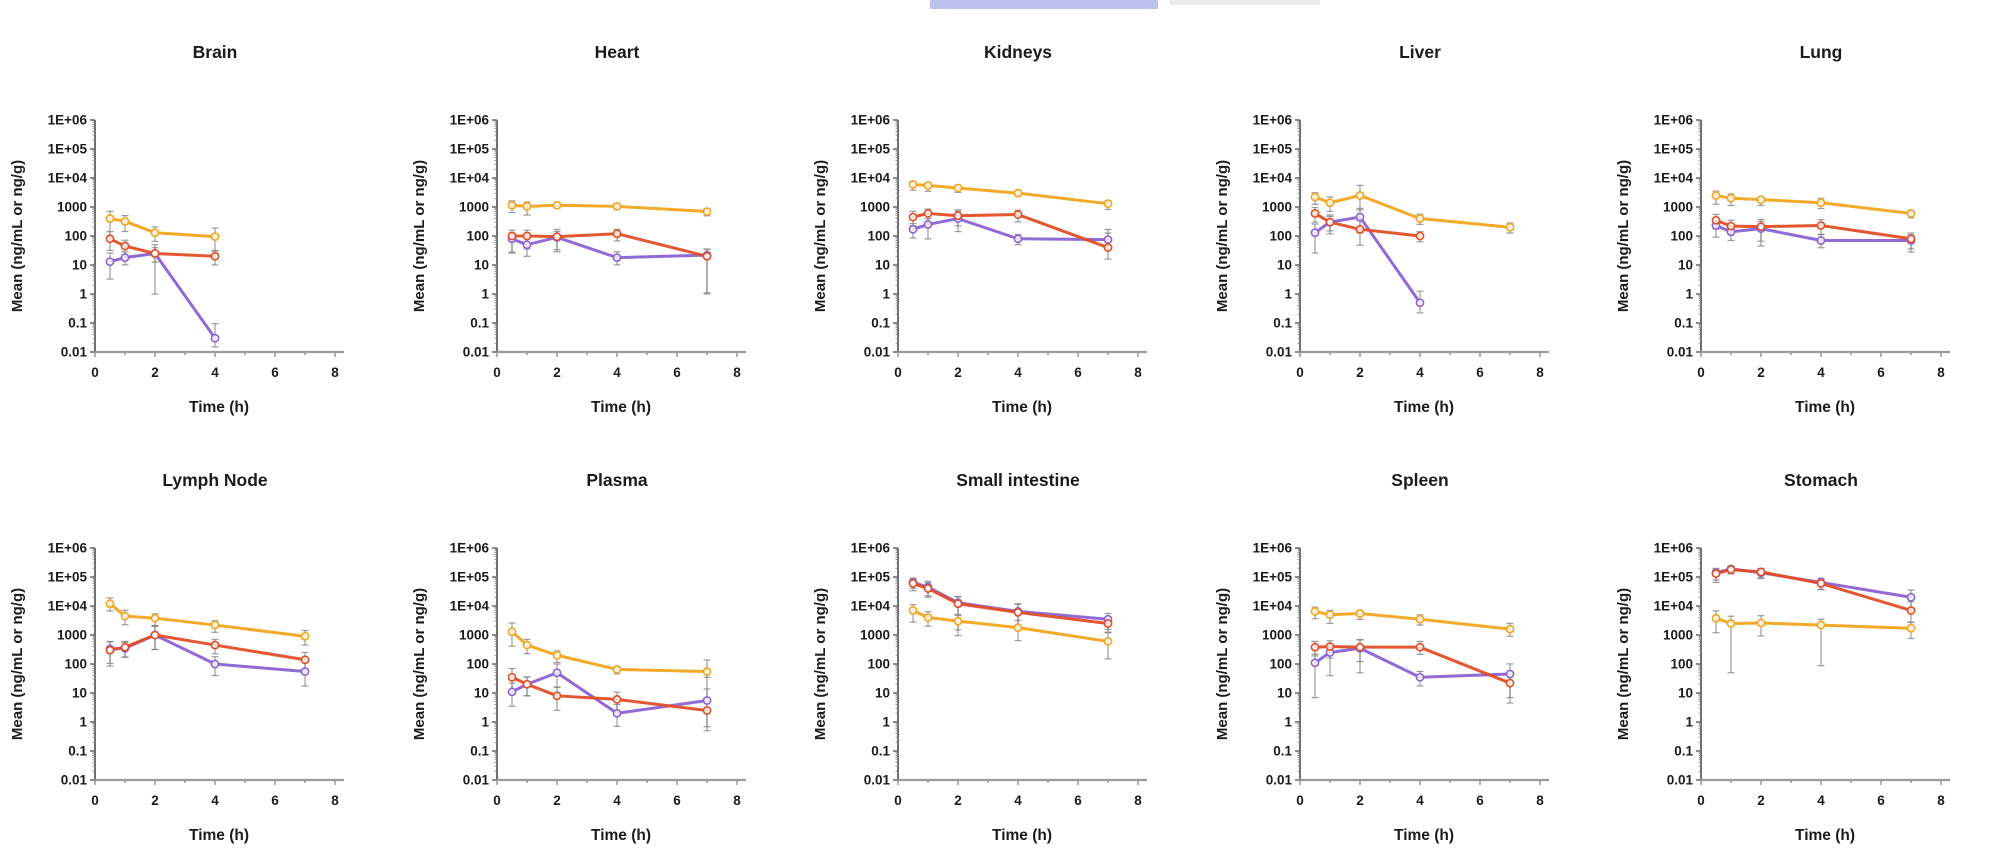  What do you see at coordinates (469, 577) in the screenshot?
I see `y-tick-label: 1E+05` at bounding box center [469, 577].